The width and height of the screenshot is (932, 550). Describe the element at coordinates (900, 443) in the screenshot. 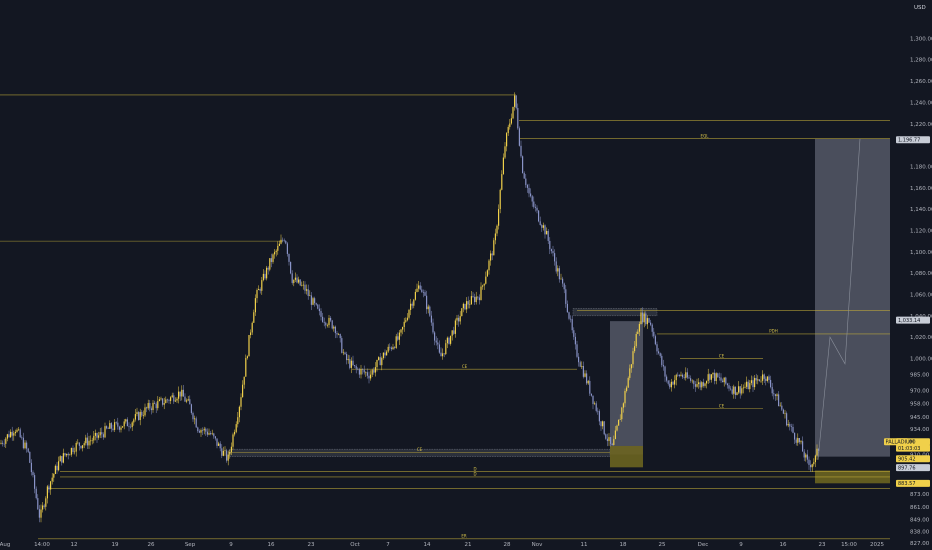

I see `instrument-tag-label: PALLADIUM` at that location.